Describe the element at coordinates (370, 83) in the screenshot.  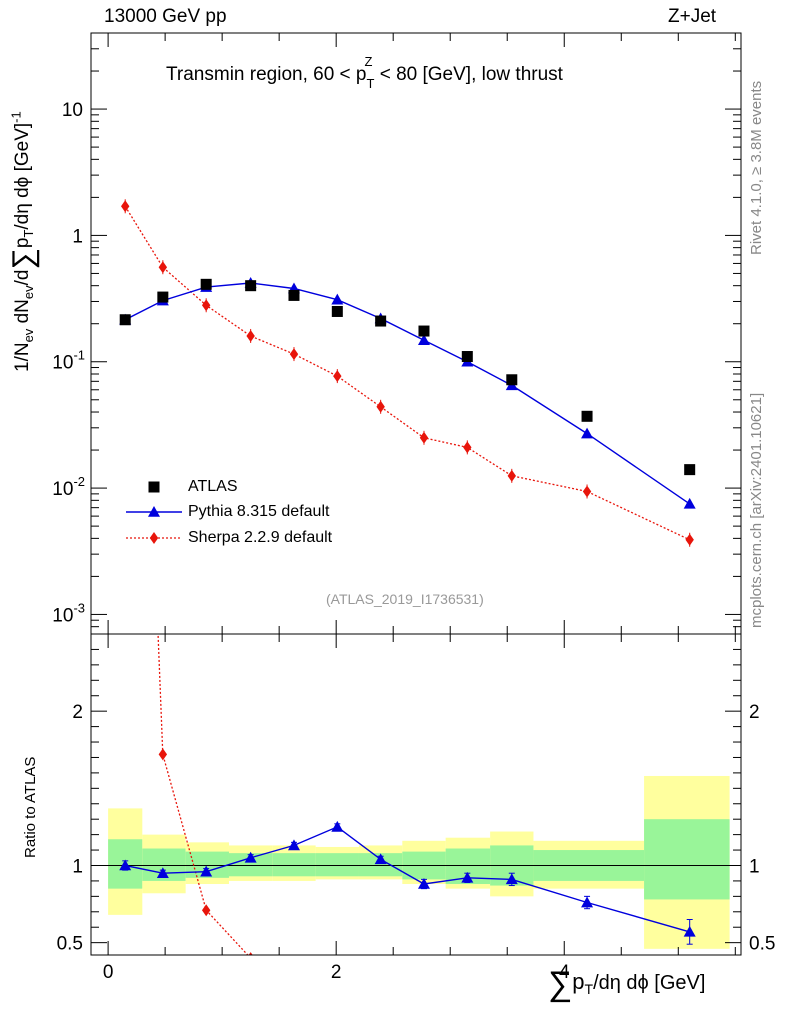
I see `title-sub: T` at that location.